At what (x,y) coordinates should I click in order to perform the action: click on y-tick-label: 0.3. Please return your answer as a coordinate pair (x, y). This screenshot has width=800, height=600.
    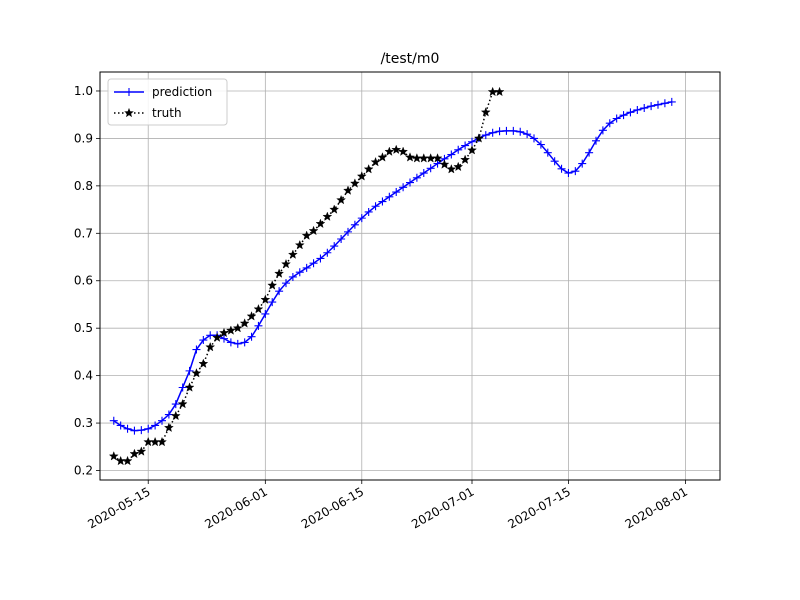
    Looking at the image, I should click on (83, 423).